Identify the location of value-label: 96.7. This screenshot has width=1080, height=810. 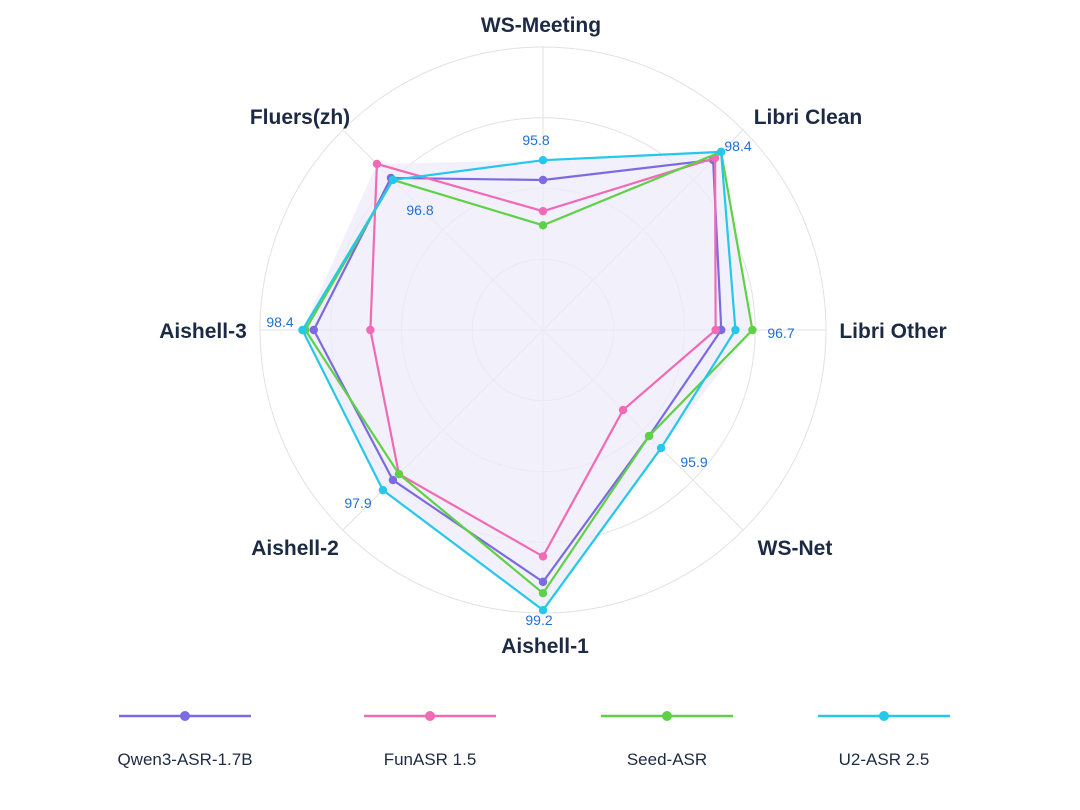
(780, 333).